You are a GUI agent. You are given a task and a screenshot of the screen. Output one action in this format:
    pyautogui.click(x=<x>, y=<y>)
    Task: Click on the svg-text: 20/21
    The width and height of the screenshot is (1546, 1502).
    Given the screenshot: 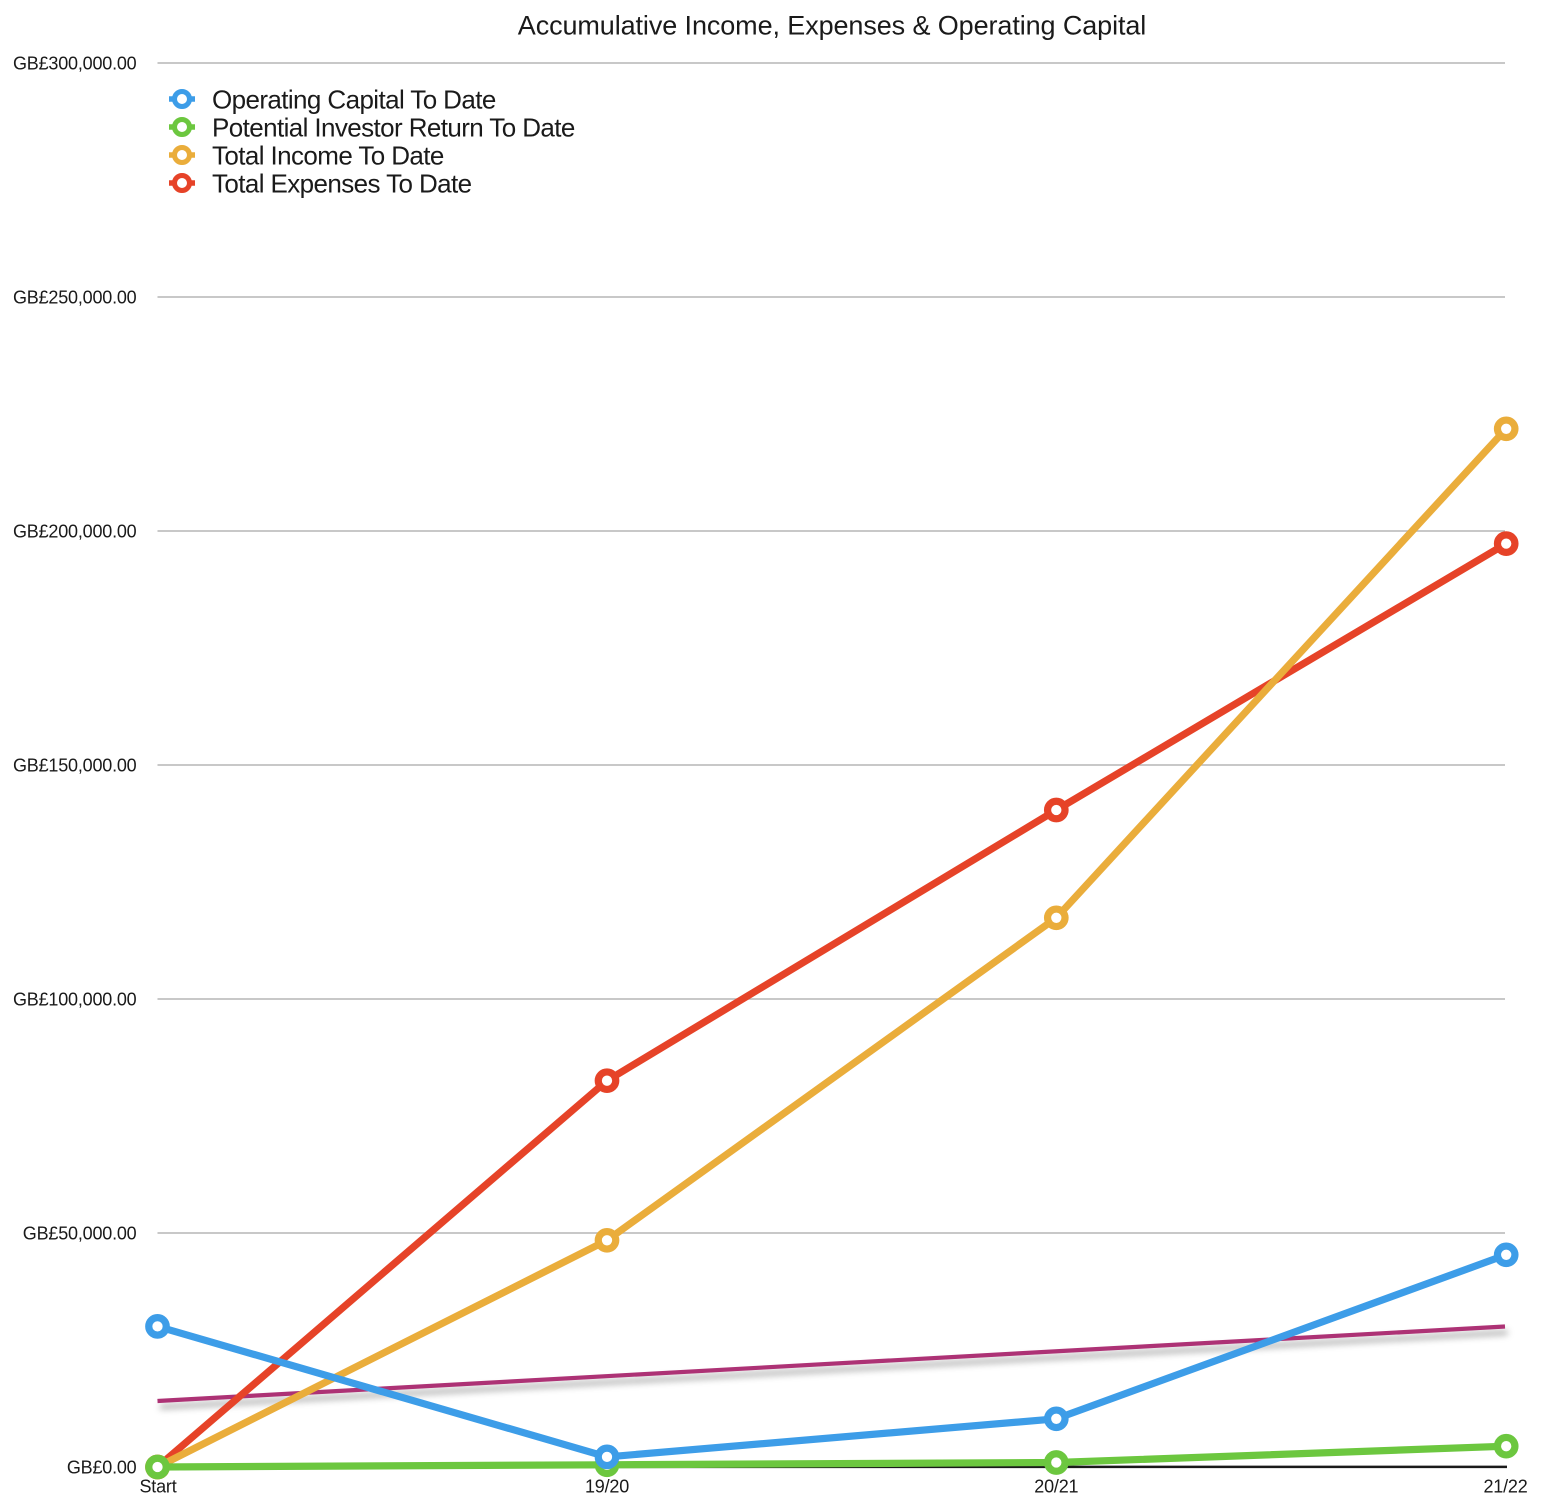 What is the action you would take?
    pyautogui.click(x=1056, y=1487)
    